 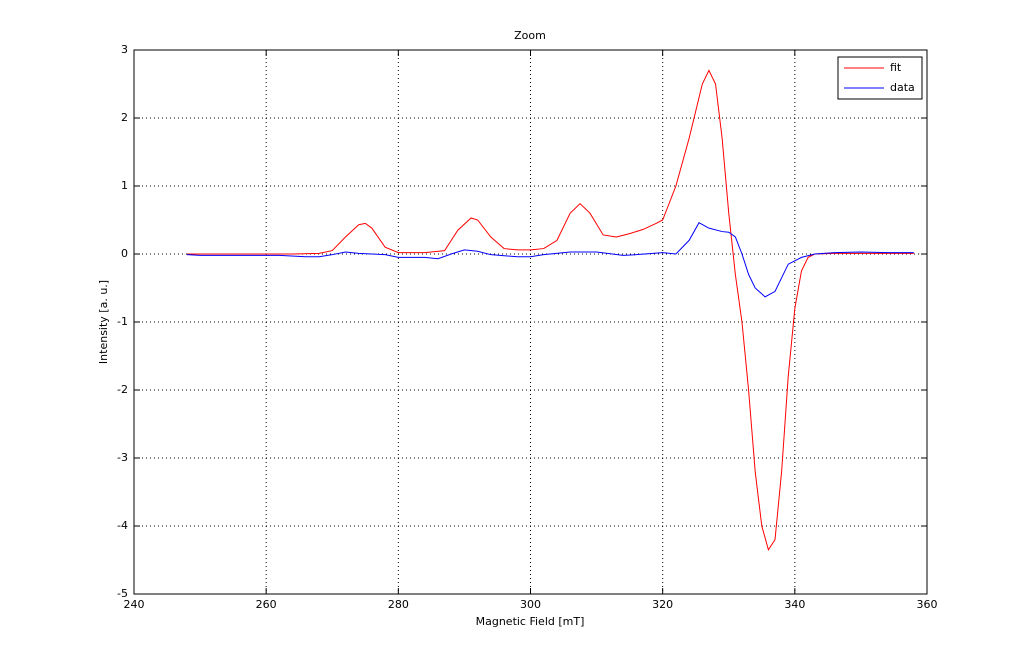 What do you see at coordinates (398, 604) in the screenshot?
I see `x-tick-label: 280` at bounding box center [398, 604].